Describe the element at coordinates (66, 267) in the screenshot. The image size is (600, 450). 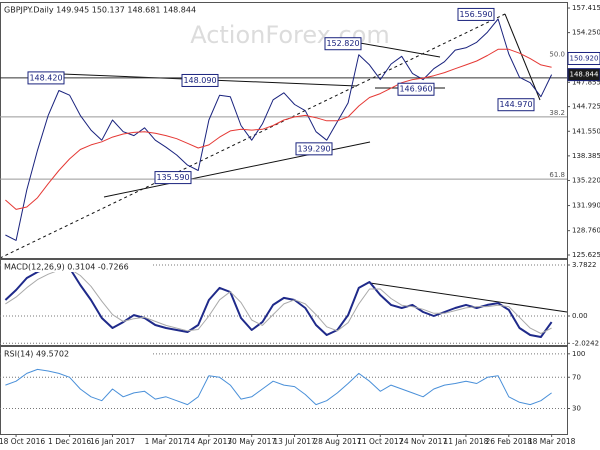
I see `panel-title: MACD(12,26,9) 0.3104 -0.7266` at that location.